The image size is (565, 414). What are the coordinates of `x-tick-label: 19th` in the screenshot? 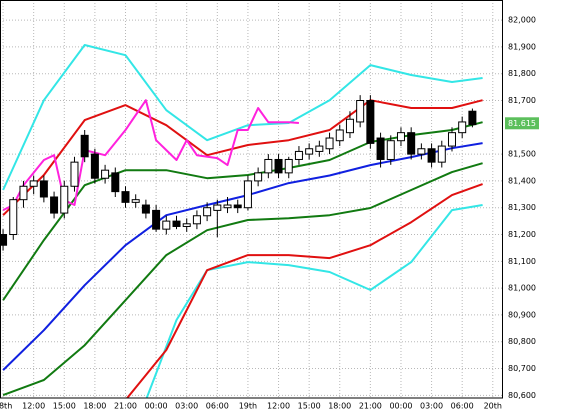 It's located at (248, 406).